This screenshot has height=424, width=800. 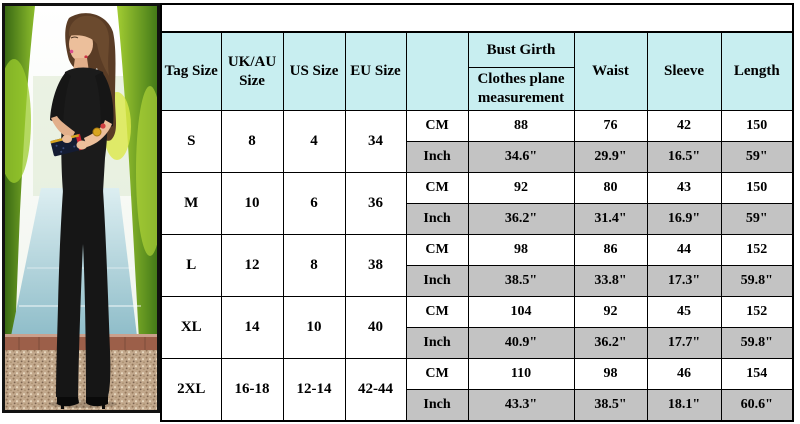 I want to click on measurement-cm-cell: 152, so click(x=757, y=312).